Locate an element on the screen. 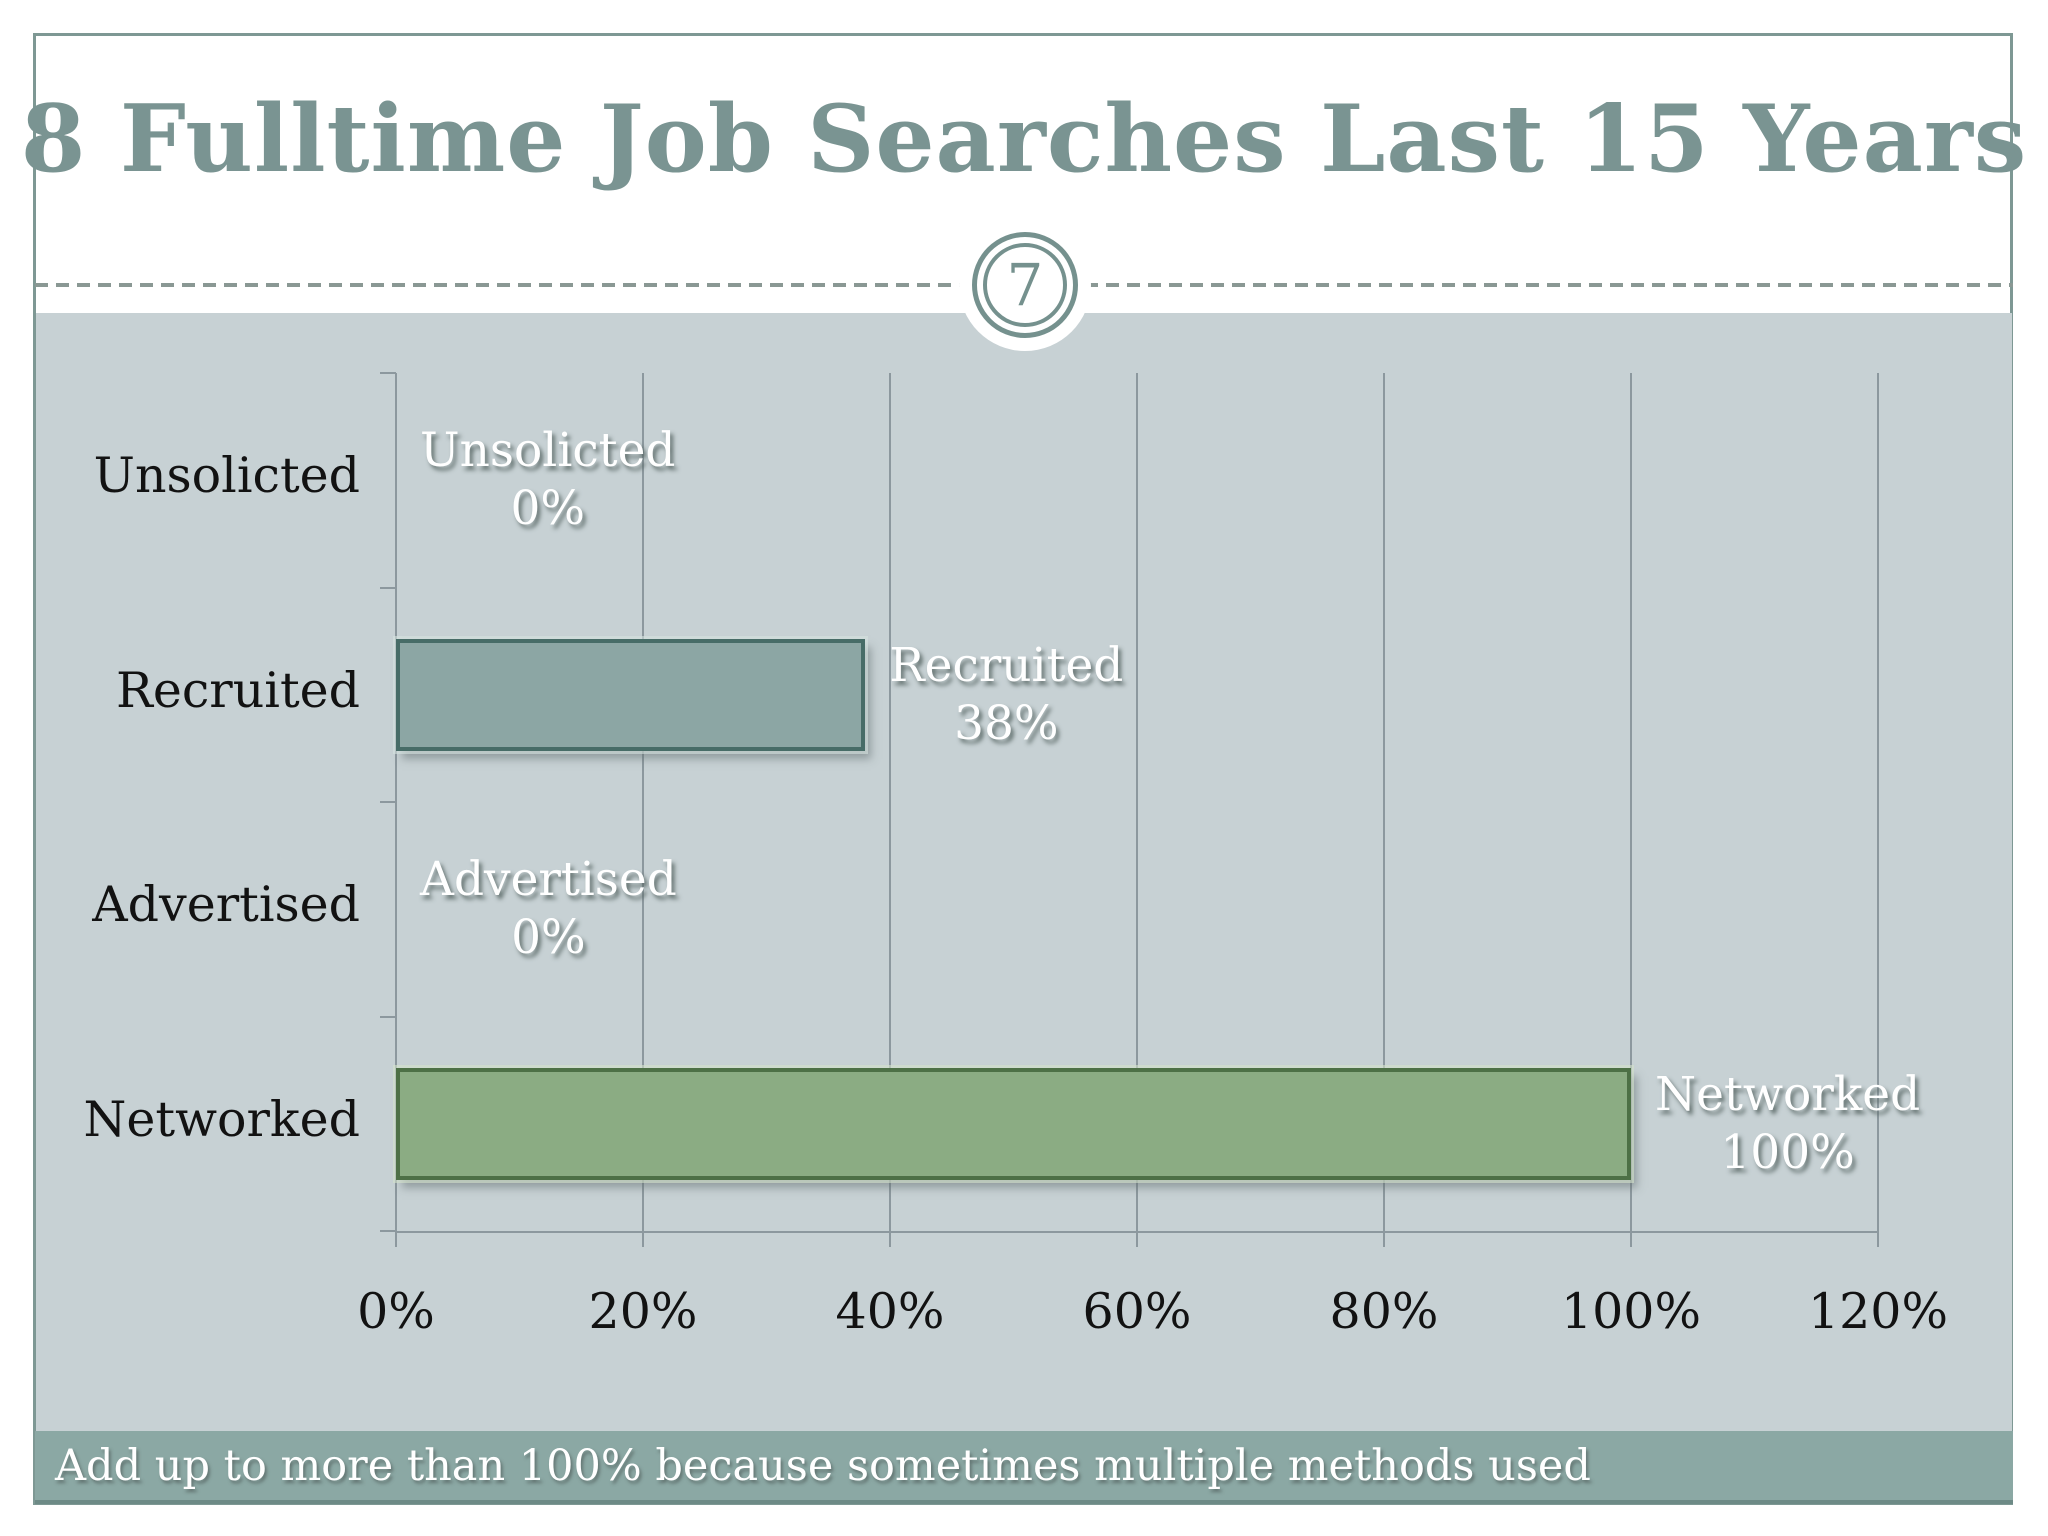 The width and height of the screenshot is (2048, 1536). slide-title: 8 Fulltime Job Searches Last 15 Years is located at coordinates (1024, 138).